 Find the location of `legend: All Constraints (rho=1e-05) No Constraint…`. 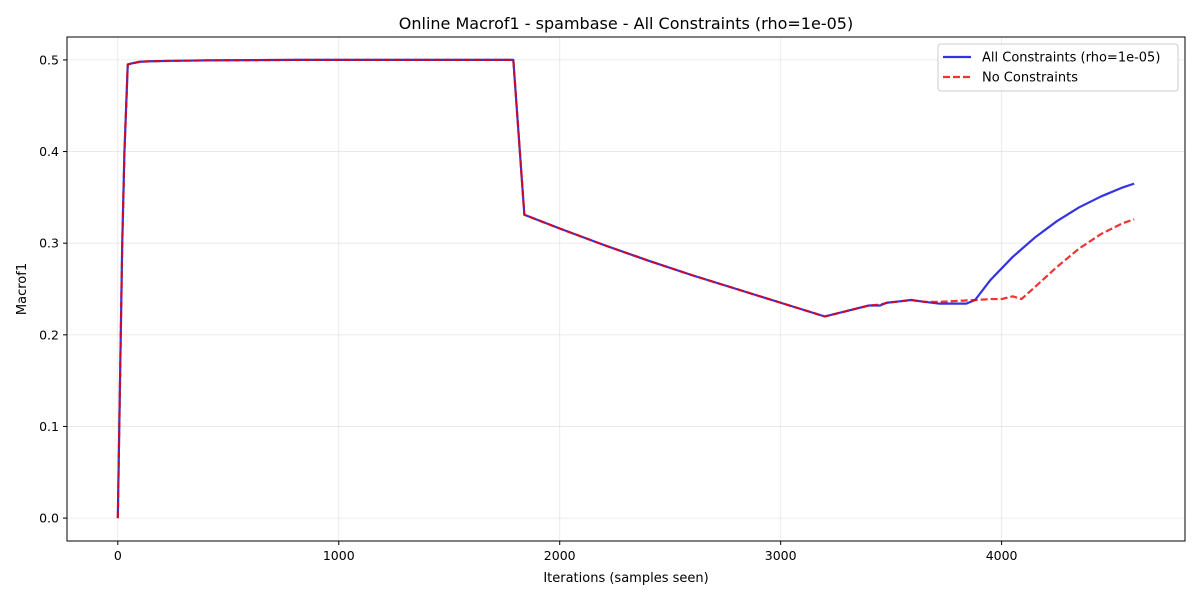

legend: All Constraints (rho=1e-05) No Constraint… is located at coordinates (1058, 67).